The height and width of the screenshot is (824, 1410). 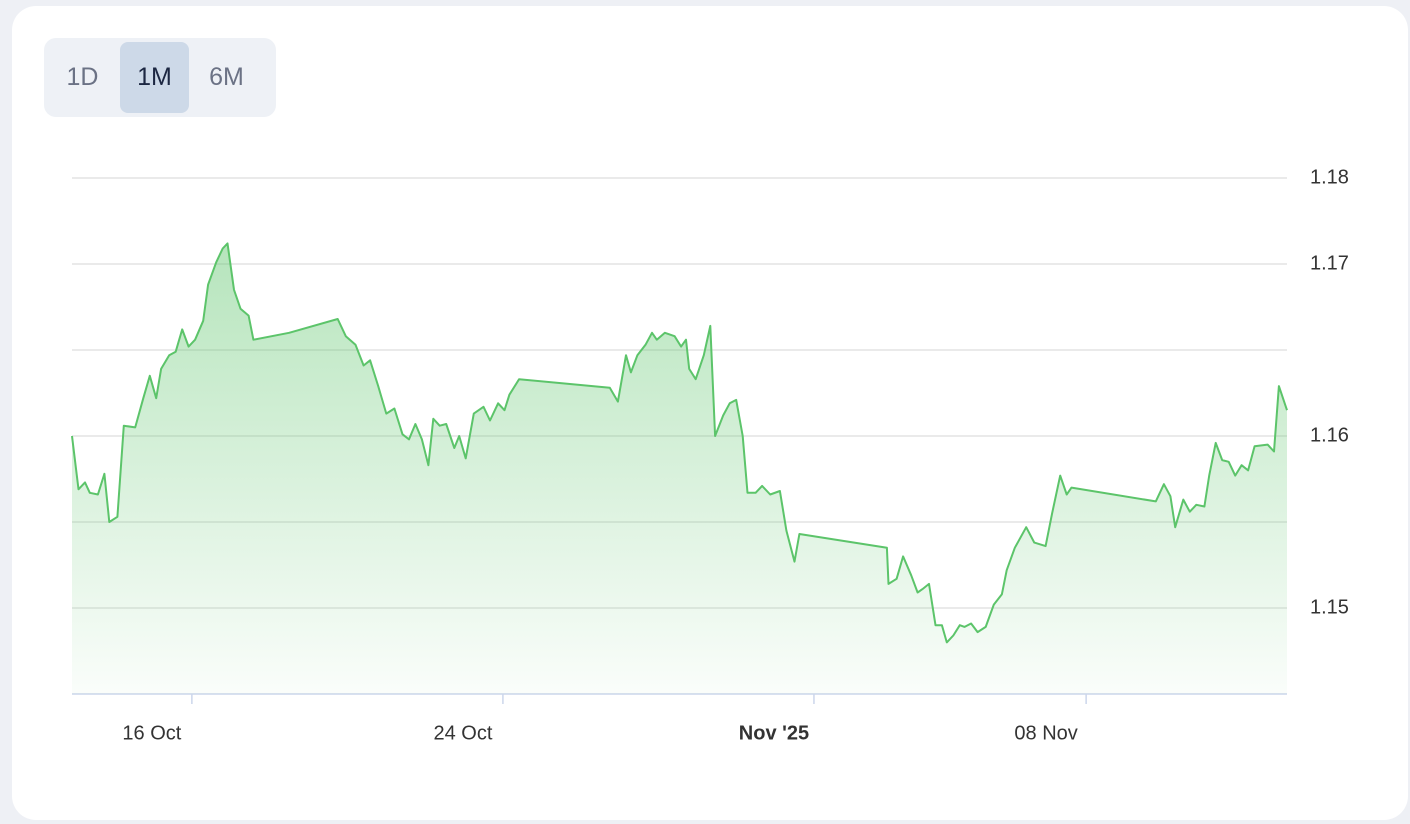 I want to click on x-tick-label: 24 Oct, so click(x=462, y=733).